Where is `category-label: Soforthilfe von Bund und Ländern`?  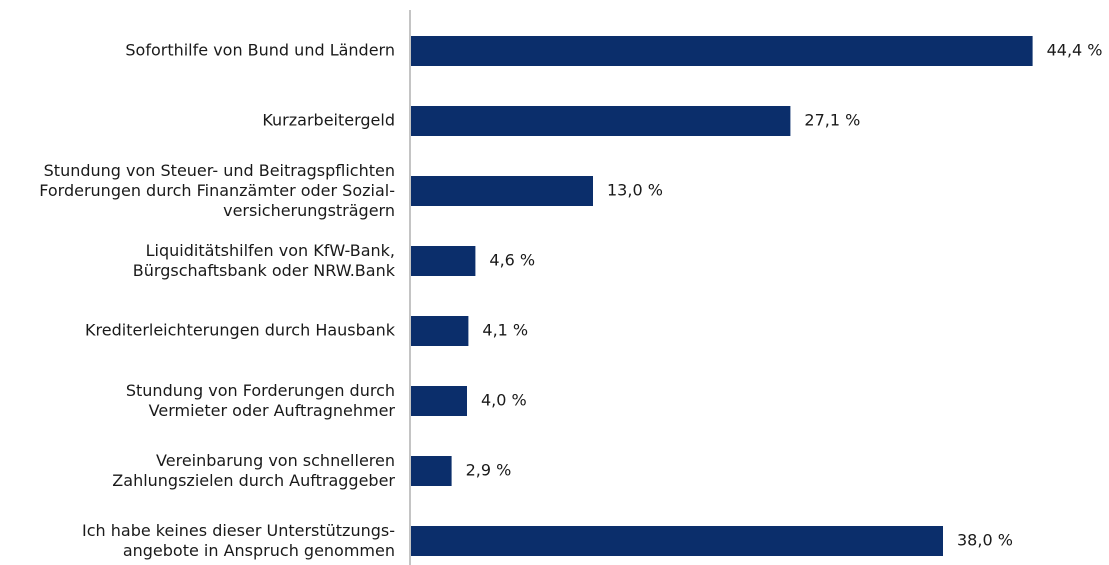
category-label: Soforthilfe von Bund und Ländern is located at coordinates (260, 50).